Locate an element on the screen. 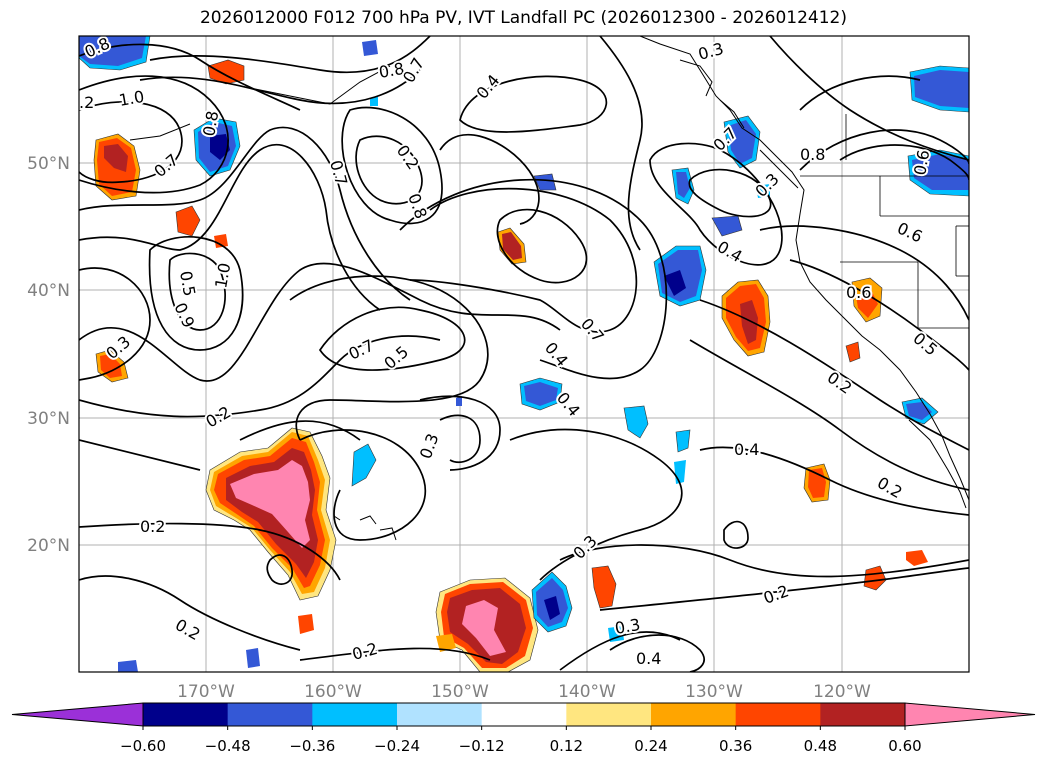  contour-label-halo: .2 is located at coordinates (86, 102).